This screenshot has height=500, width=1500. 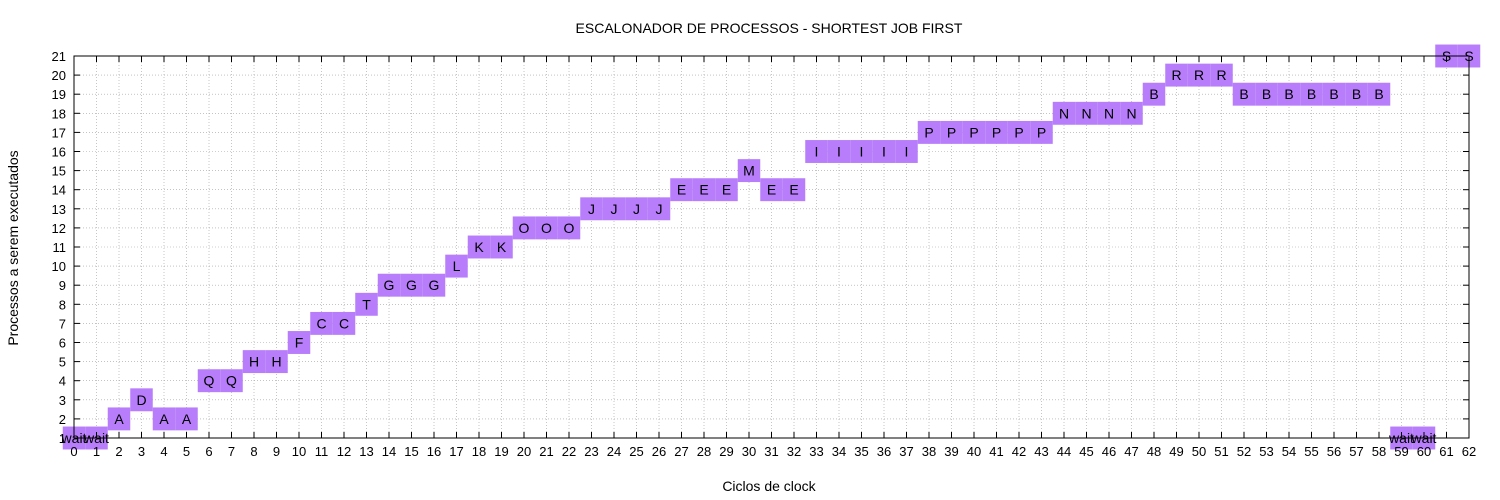 I want to click on y-tick-label: 8, so click(x=62, y=304).